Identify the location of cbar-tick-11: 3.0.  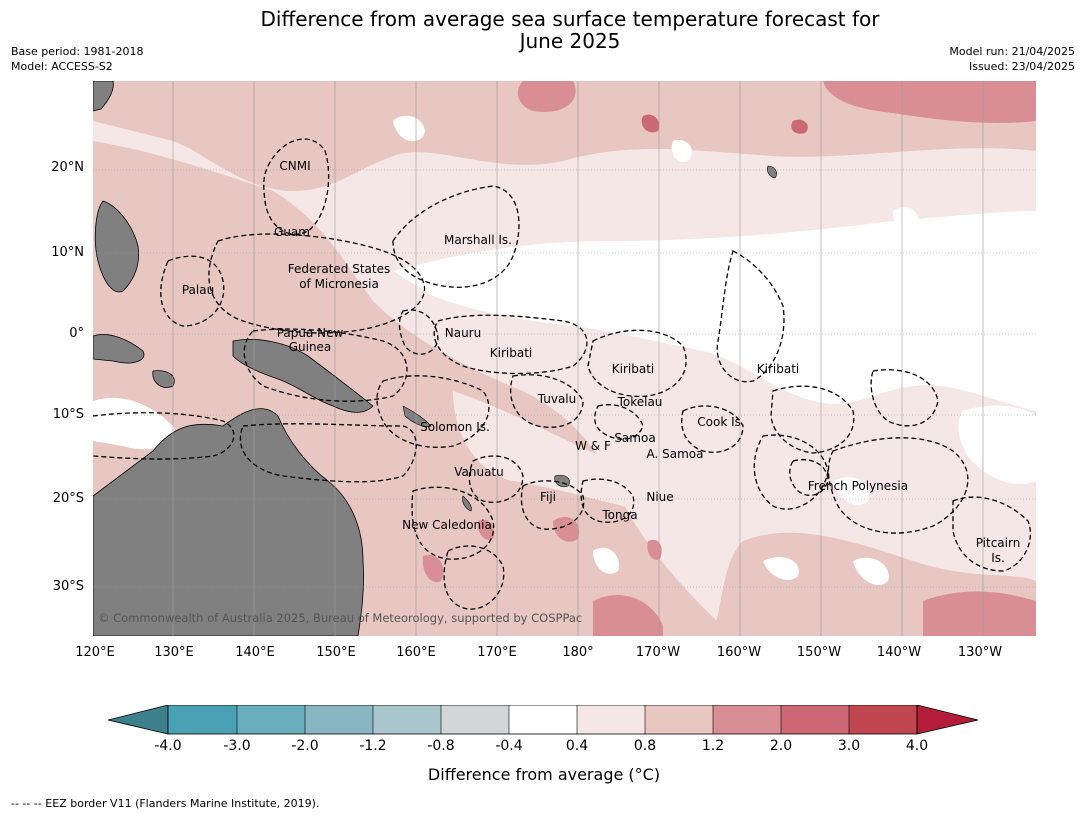
(849, 746).